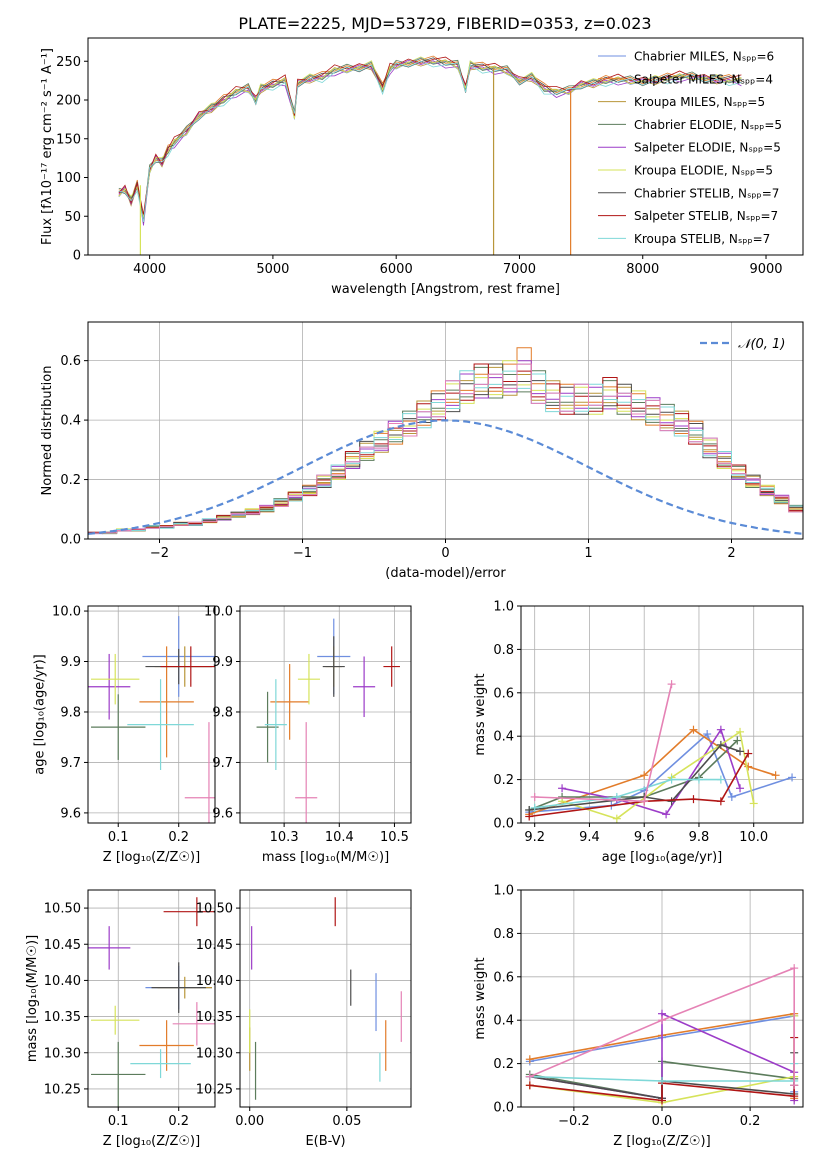 The image size is (819, 1170). I want to click on y-tick-label: 0.8, so click(503, 934).